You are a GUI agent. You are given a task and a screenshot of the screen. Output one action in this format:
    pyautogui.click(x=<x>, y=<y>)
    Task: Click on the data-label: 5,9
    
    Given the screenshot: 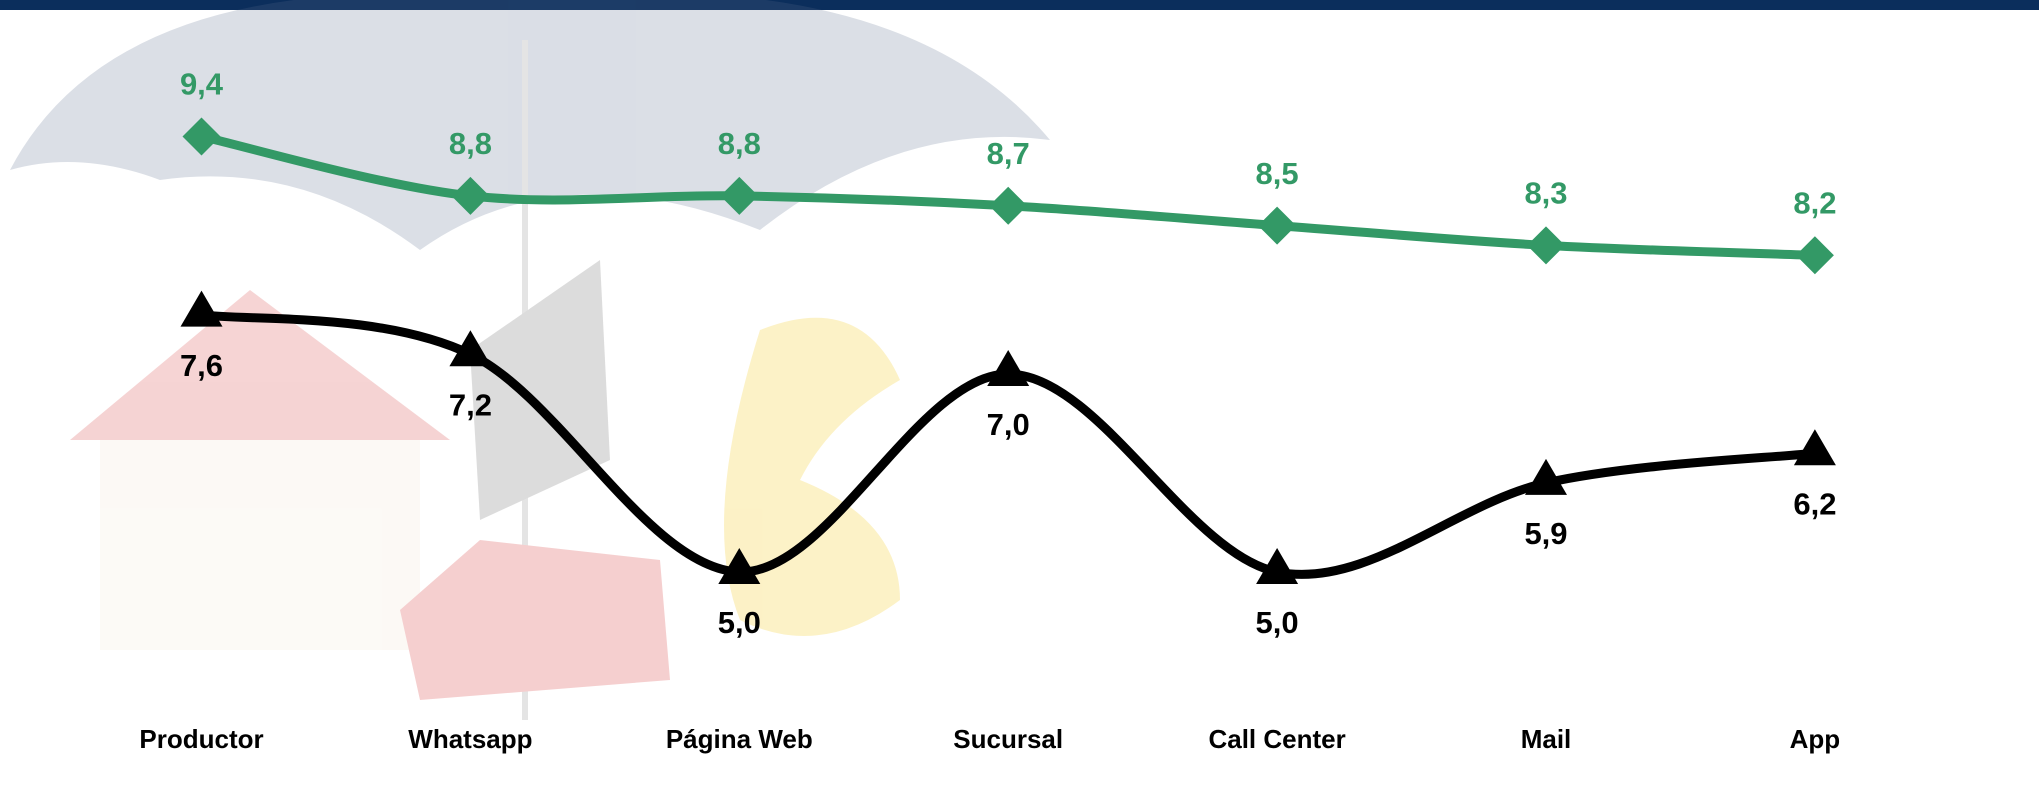 What is the action you would take?
    pyautogui.click(x=1545, y=533)
    